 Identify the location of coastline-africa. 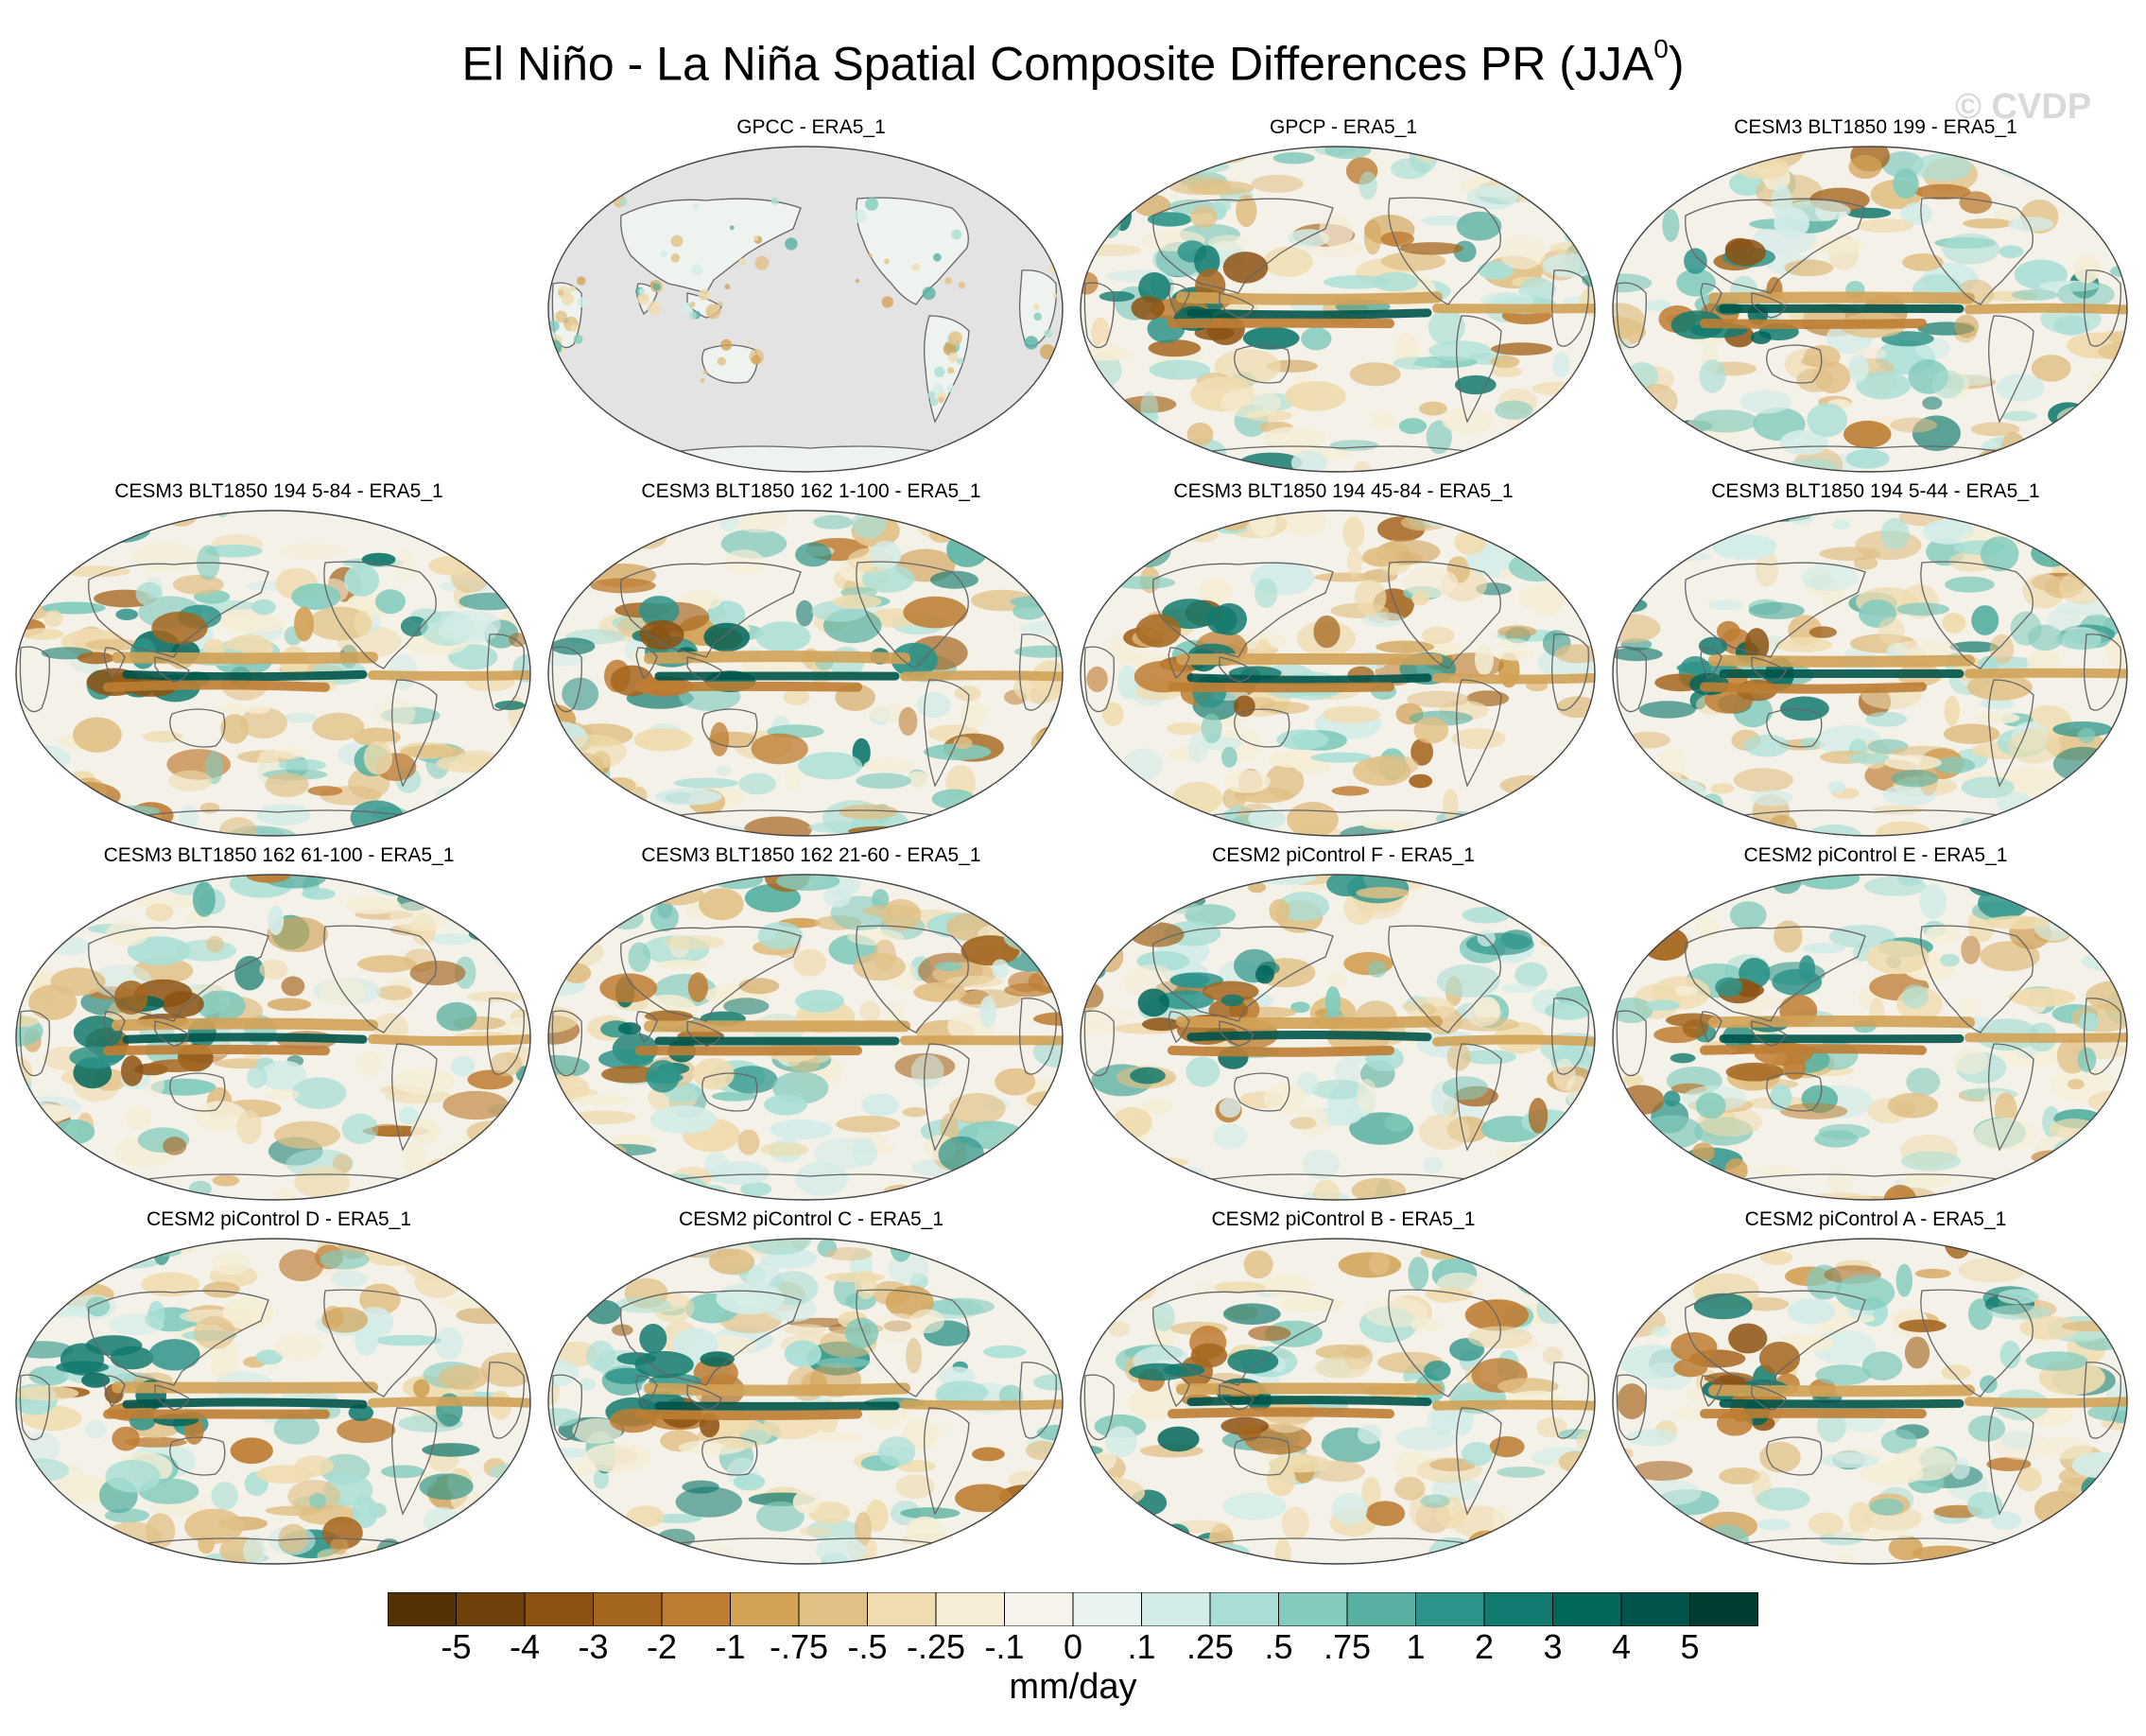
(1037, 672).